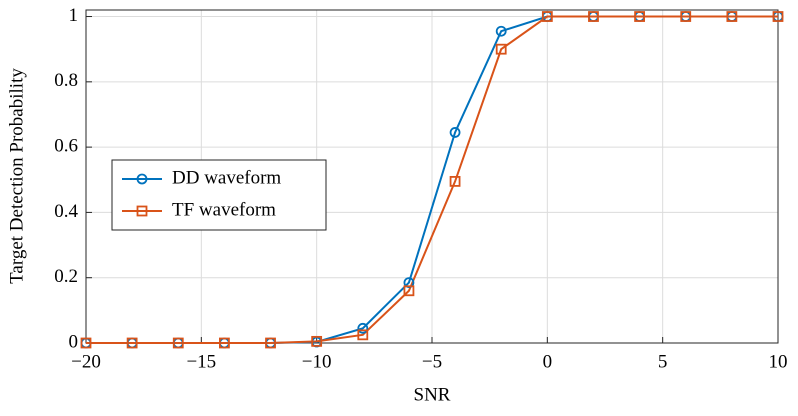  I want to click on y-axis-label: Target Detection Probability, so click(16, 176).